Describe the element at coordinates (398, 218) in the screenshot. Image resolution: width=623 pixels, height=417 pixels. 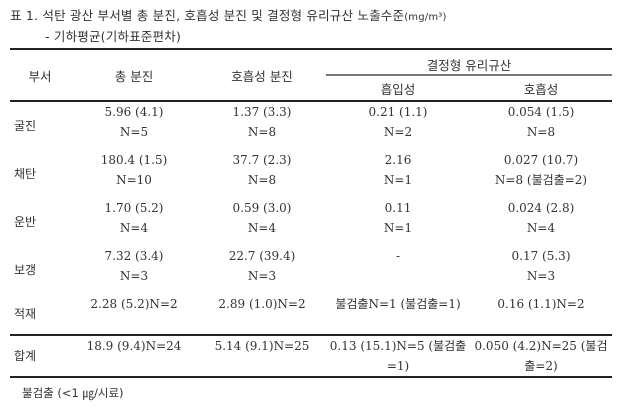
I see `silica-inhalable-cell: 0.11 N=1` at that location.